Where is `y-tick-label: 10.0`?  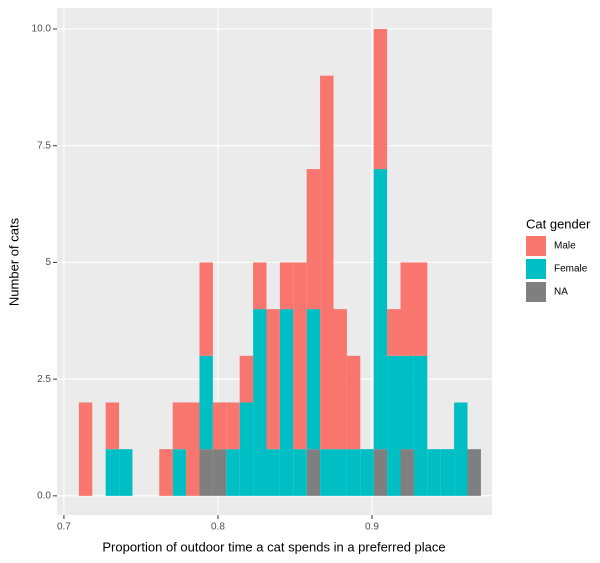 y-tick-label: 10.0 is located at coordinates (42, 29).